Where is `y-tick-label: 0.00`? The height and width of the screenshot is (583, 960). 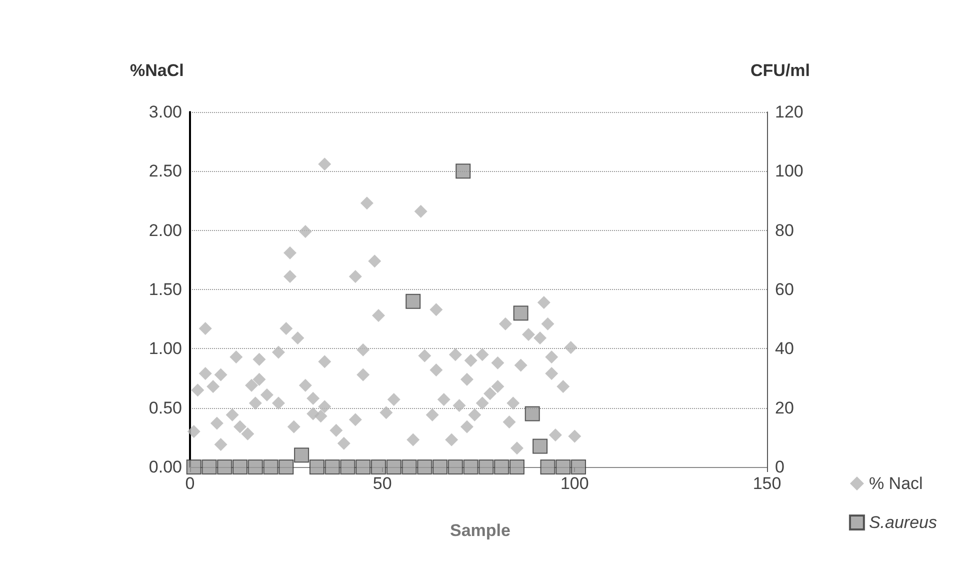 y-tick-label: 0.00 is located at coordinates (165, 467).